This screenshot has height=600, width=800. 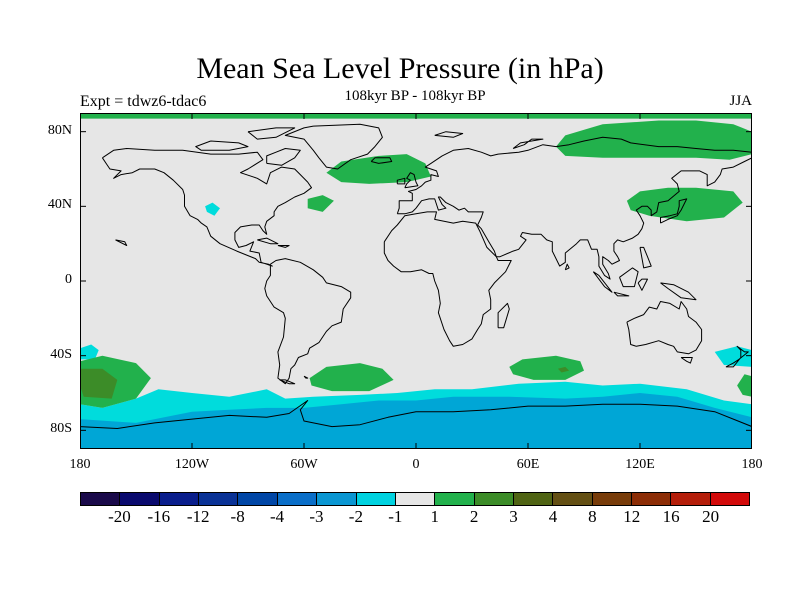 I want to click on experiment-label: Expt = tdwz6-tdac6, so click(x=143, y=101).